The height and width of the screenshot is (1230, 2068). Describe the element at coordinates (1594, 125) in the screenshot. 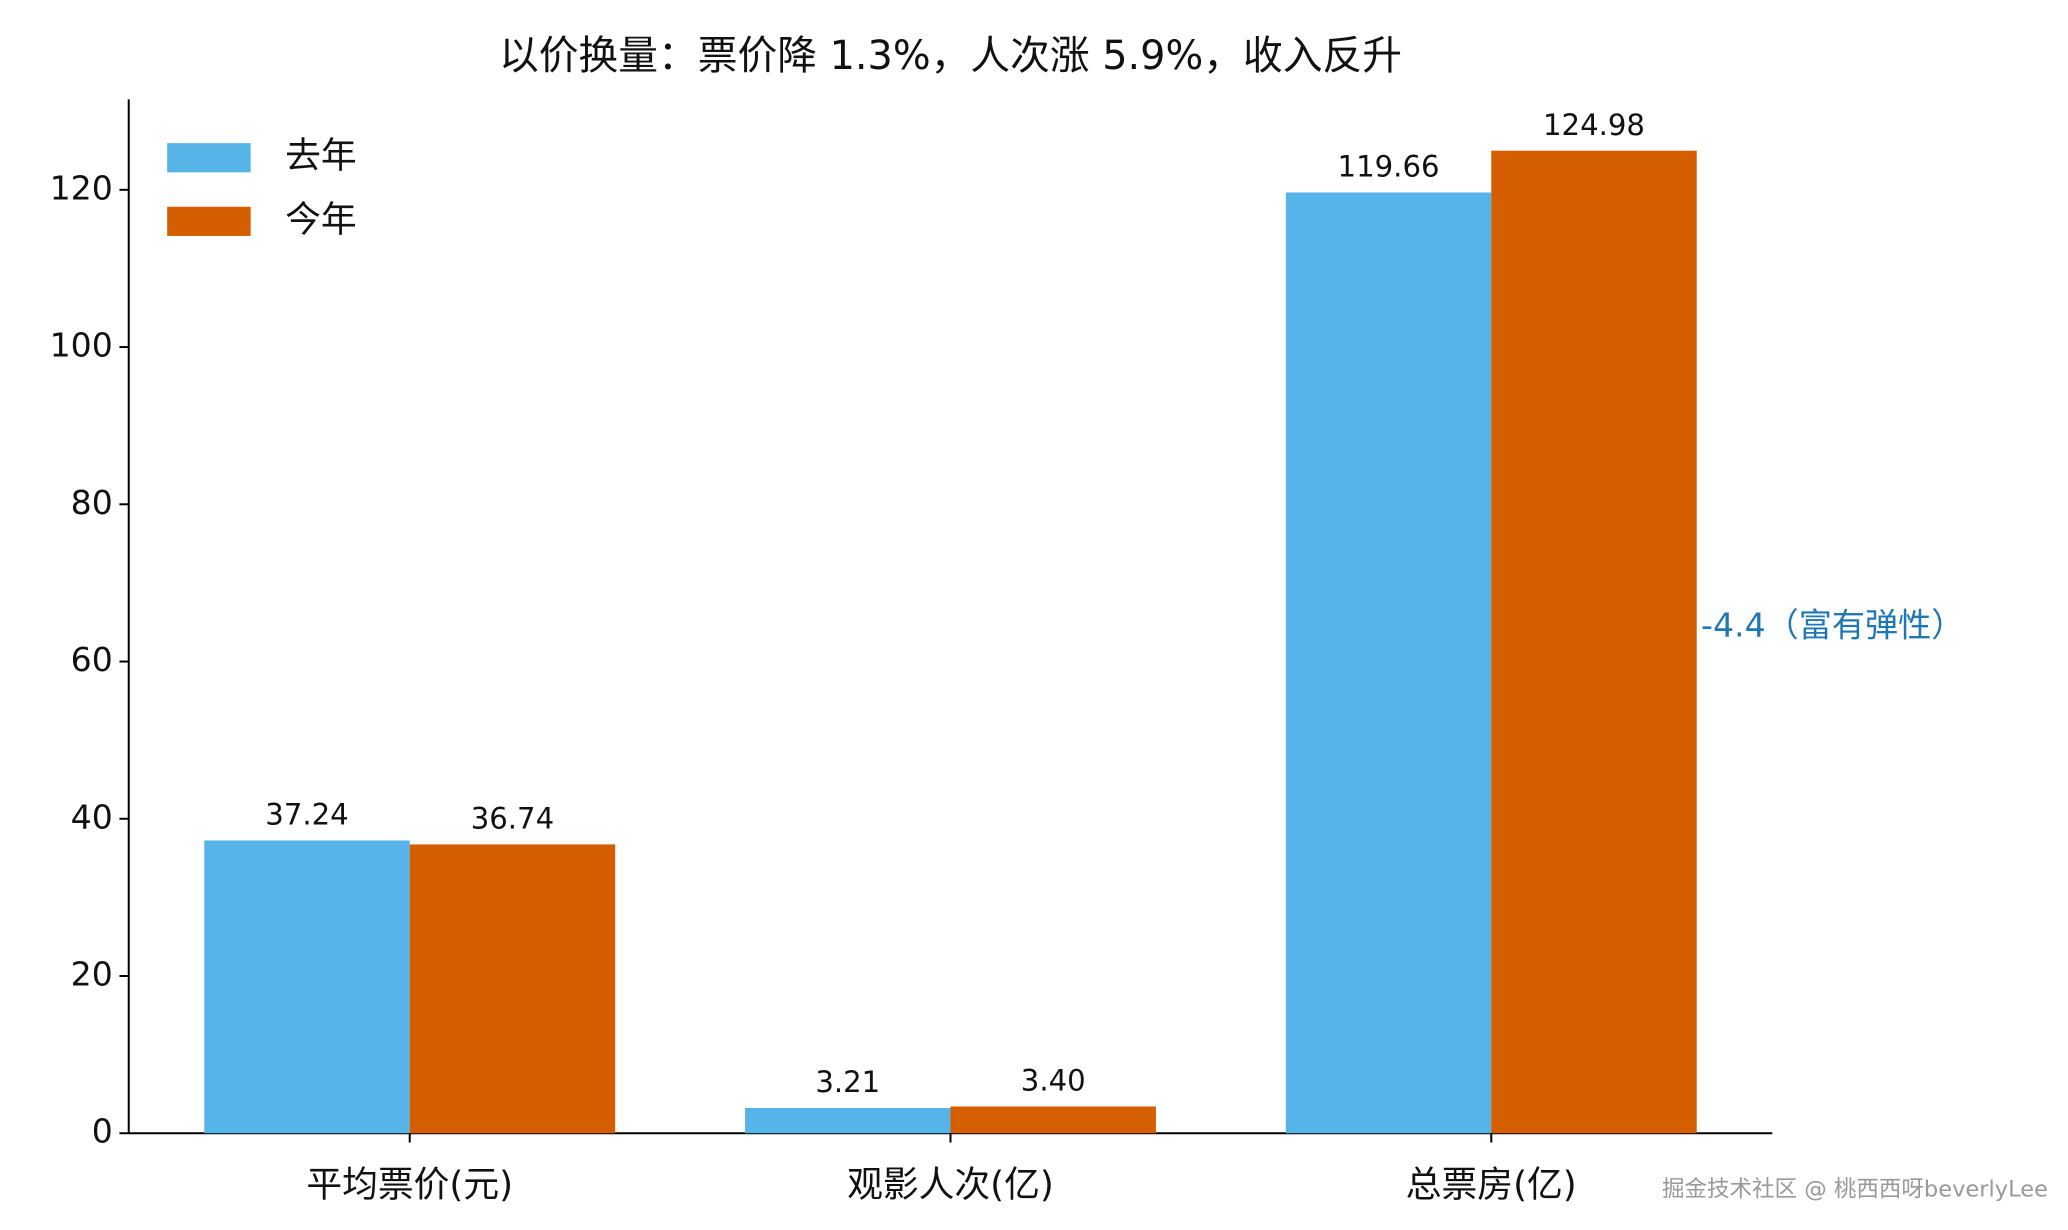

I see `value-label: 124.98` at that location.